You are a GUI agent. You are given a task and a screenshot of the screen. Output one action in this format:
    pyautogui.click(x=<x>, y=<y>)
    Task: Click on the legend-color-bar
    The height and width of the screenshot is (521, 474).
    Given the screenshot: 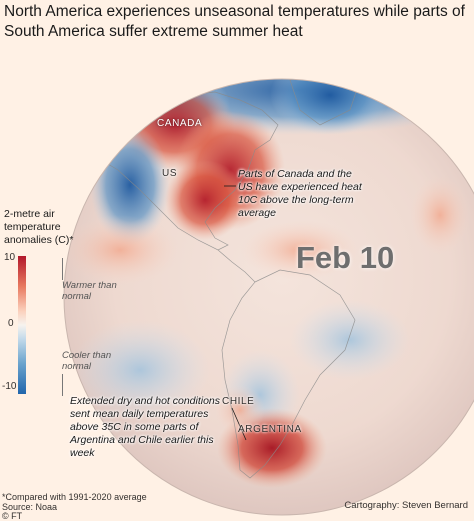 What is the action you would take?
    pyautogui.click(x=22, y=325)
    